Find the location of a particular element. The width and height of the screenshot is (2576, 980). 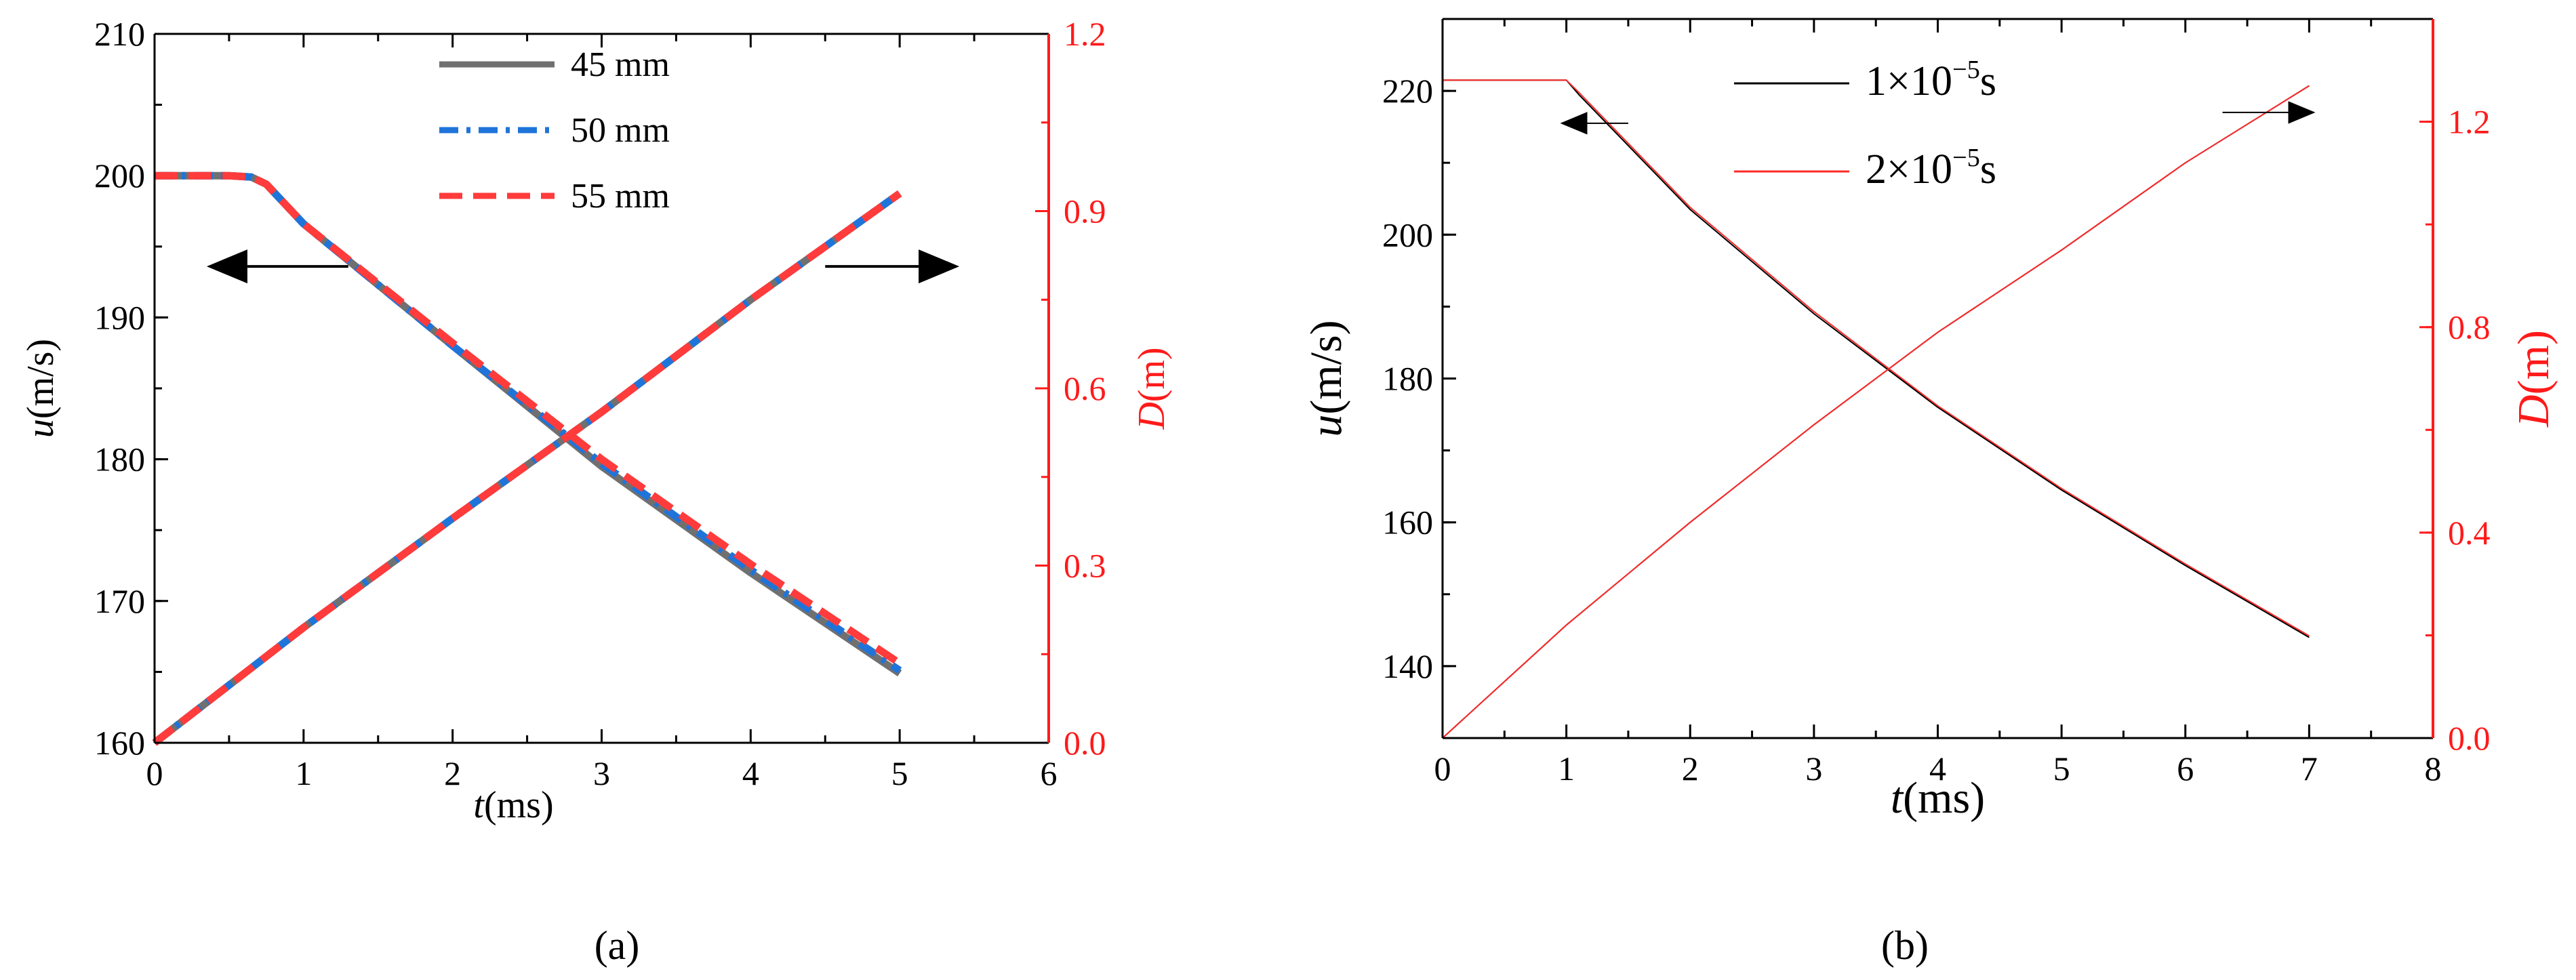

y-right-tick-label: 0.8 is located at coordinates (2469, 327).